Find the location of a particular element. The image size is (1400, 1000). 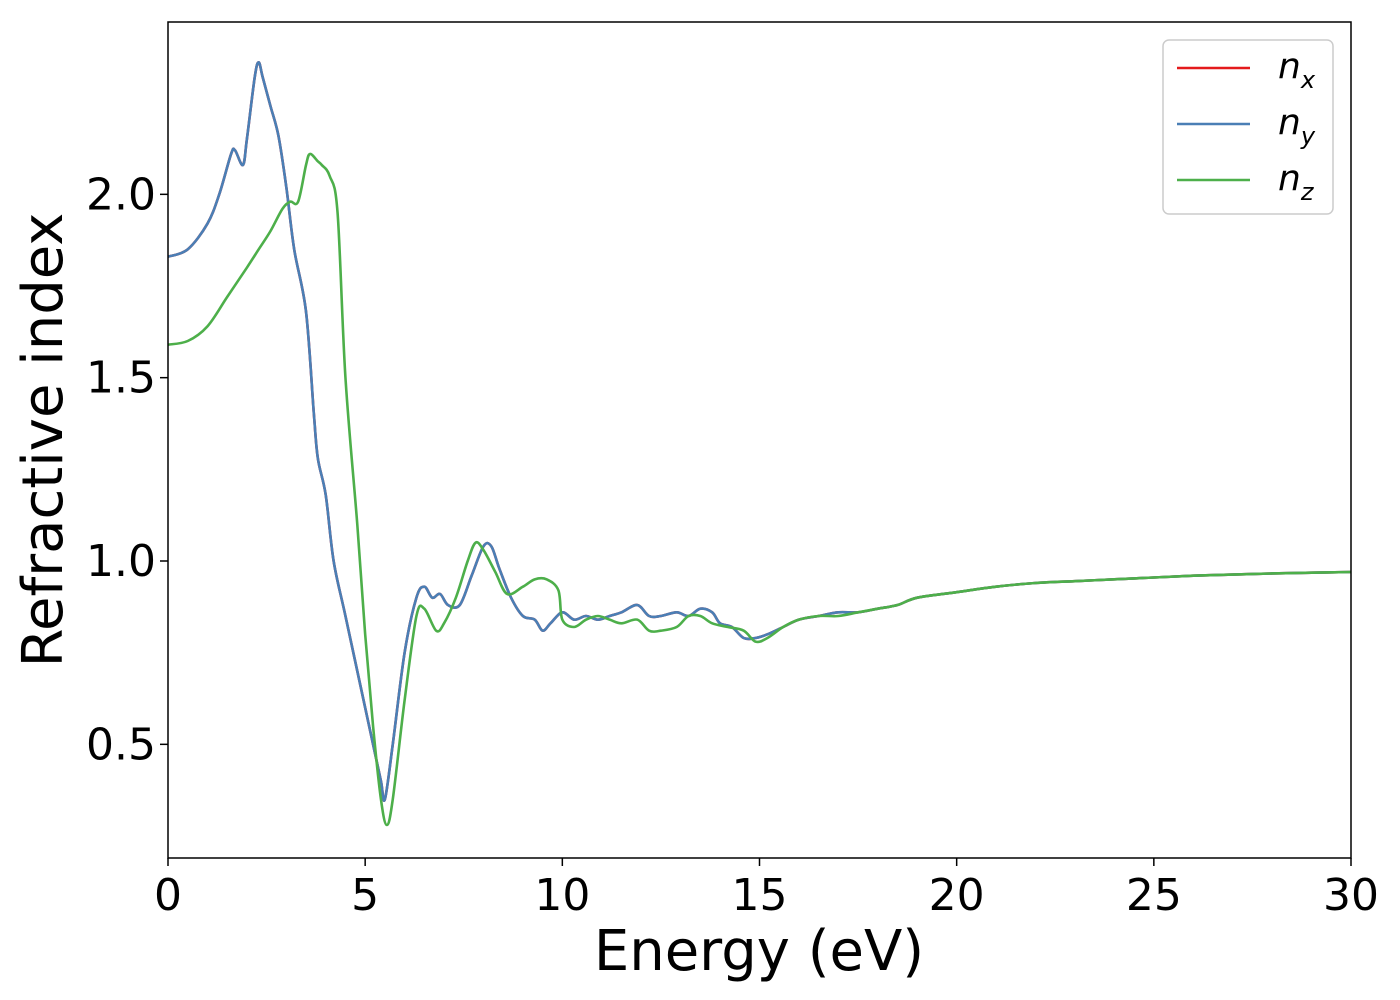

x-tick-label: 5 is located at coordinates (365, 895).